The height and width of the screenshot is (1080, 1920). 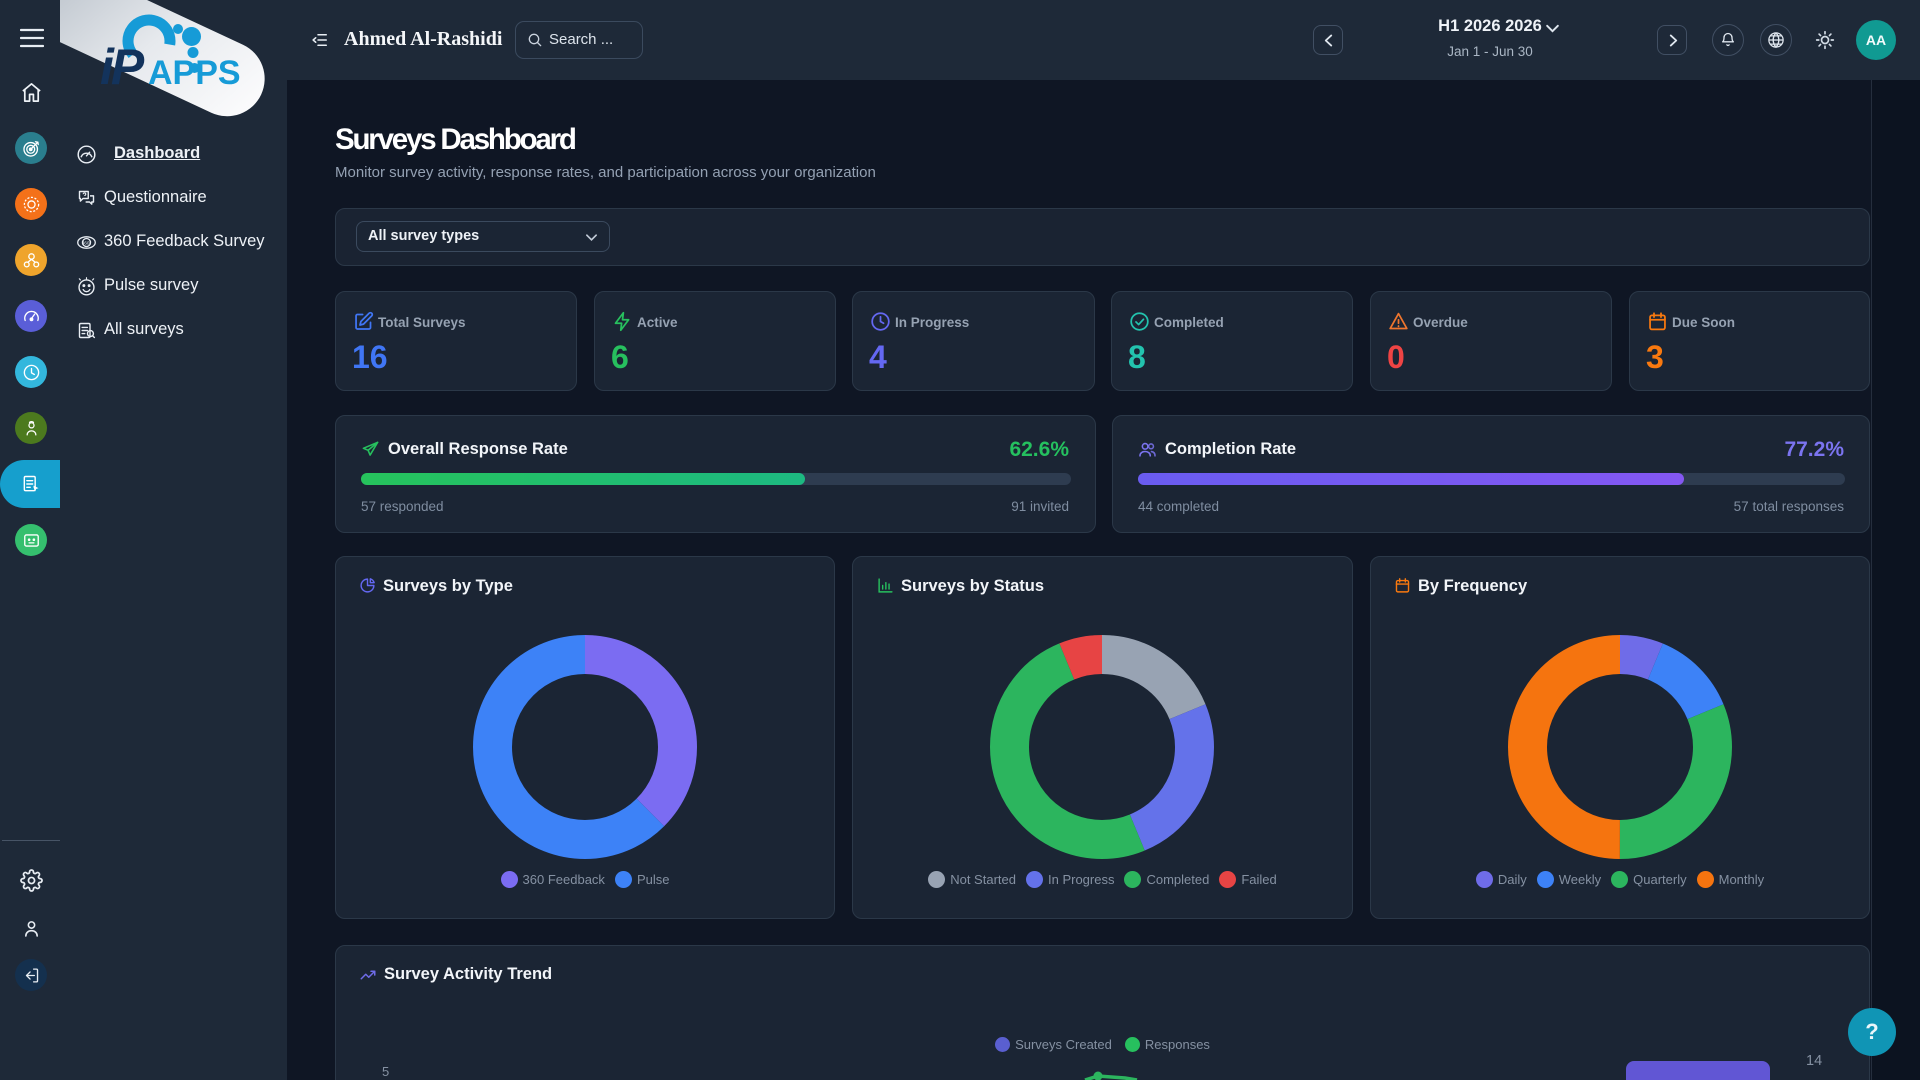 I want to click on svg-text: APPS, so click(x=194, y=73).